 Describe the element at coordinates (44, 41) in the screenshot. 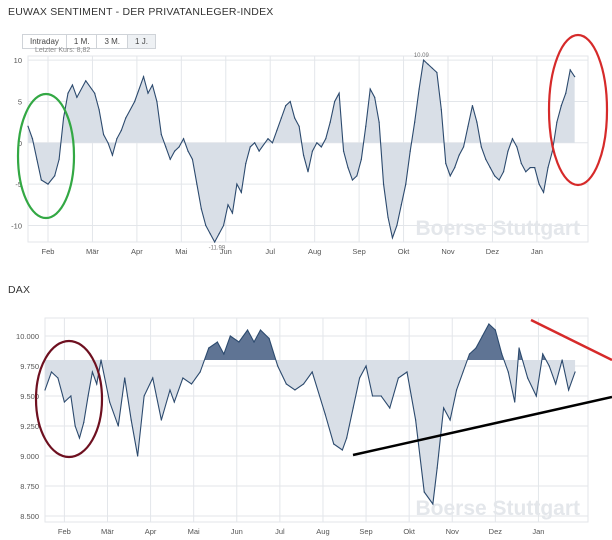

I see `tab-intraday: Intraday` at that location.